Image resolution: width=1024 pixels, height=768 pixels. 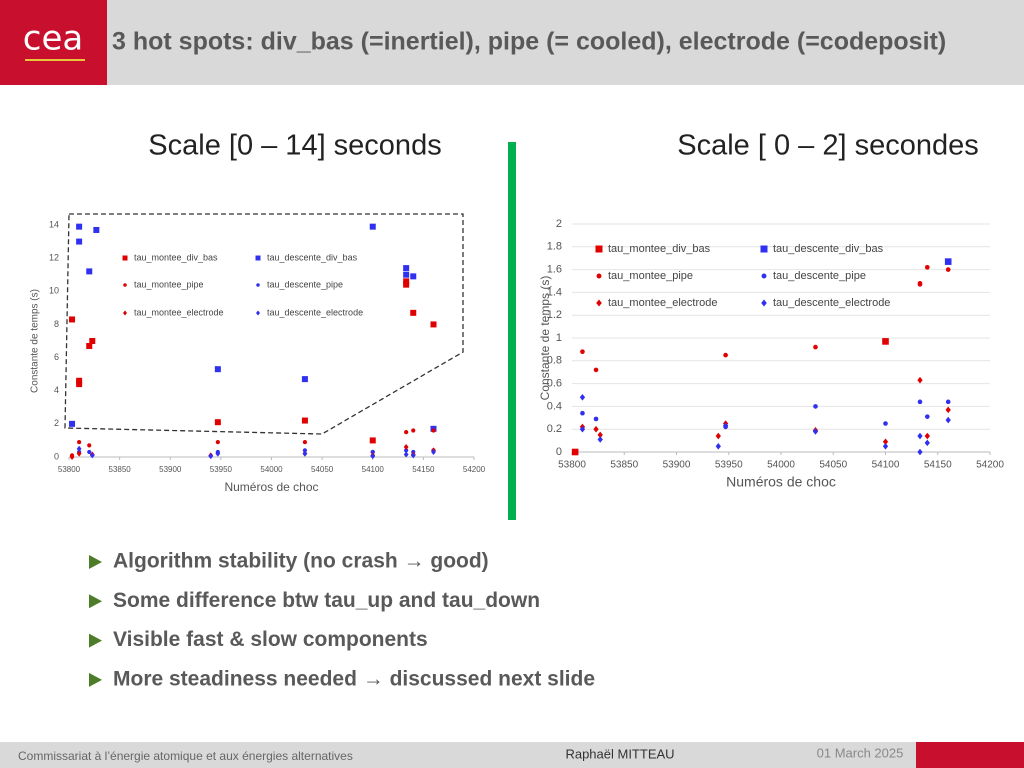 I want to click on y-tick-label: 1.8, so click(x=554, y=247).